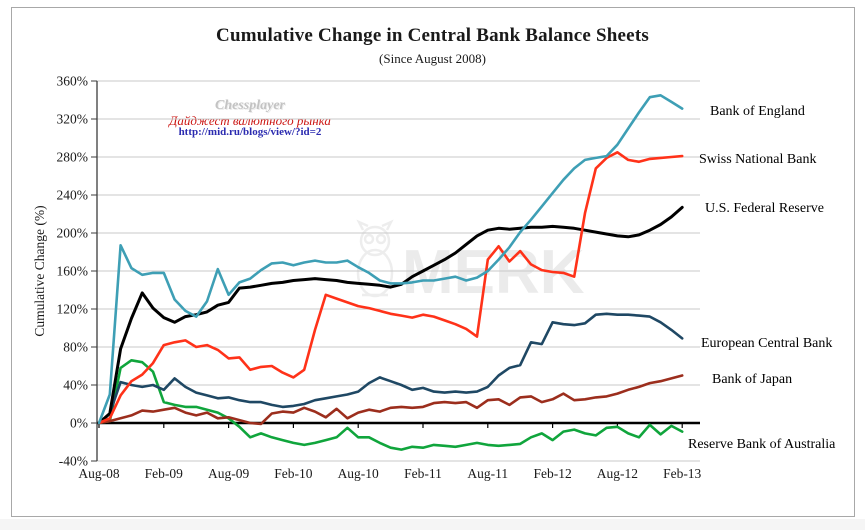 The image size is (865, 530). Describe the element at coordinates (75, 347) in the screenshot. I see `y-tick-label: 80%` at that location.